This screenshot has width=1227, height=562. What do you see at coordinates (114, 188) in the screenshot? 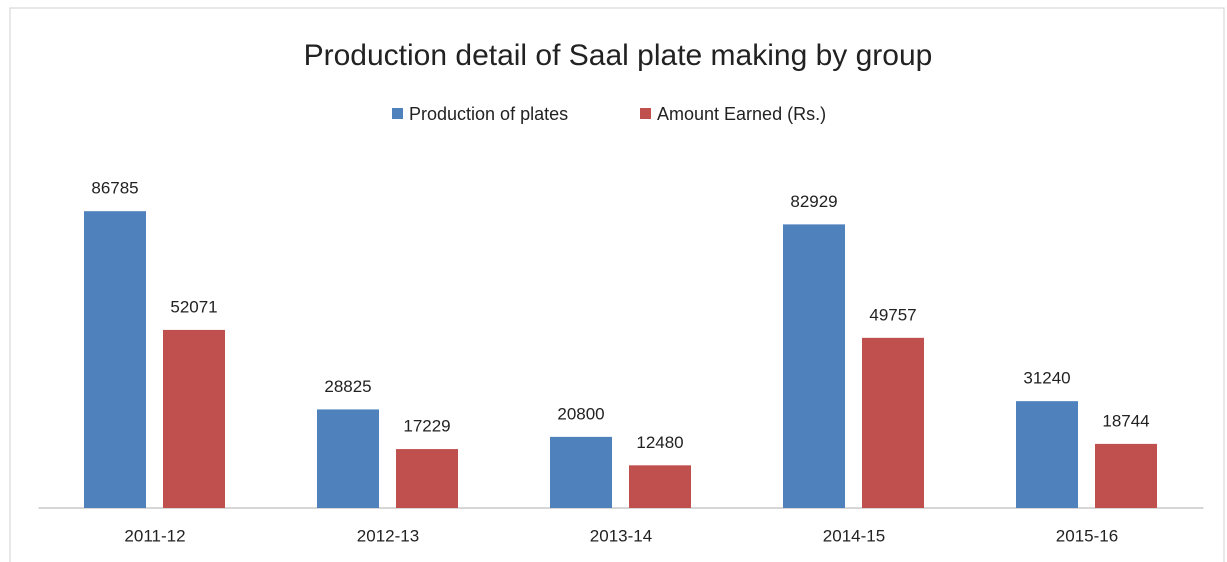
I see `value-label: 86785` at bounding box center [114, 188].